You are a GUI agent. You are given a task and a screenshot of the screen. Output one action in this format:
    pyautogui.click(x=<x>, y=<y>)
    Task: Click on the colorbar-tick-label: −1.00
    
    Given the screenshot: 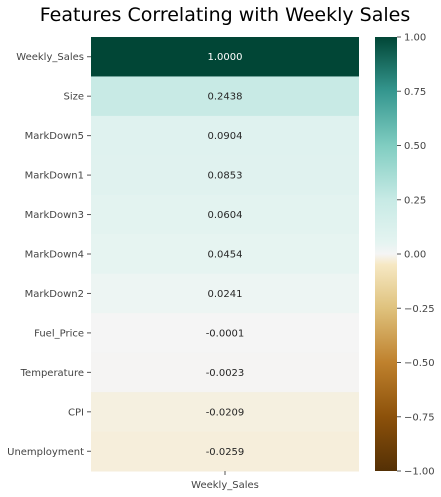 What is the action you would take?
    pyautogui.click(x=419, y=472)
    